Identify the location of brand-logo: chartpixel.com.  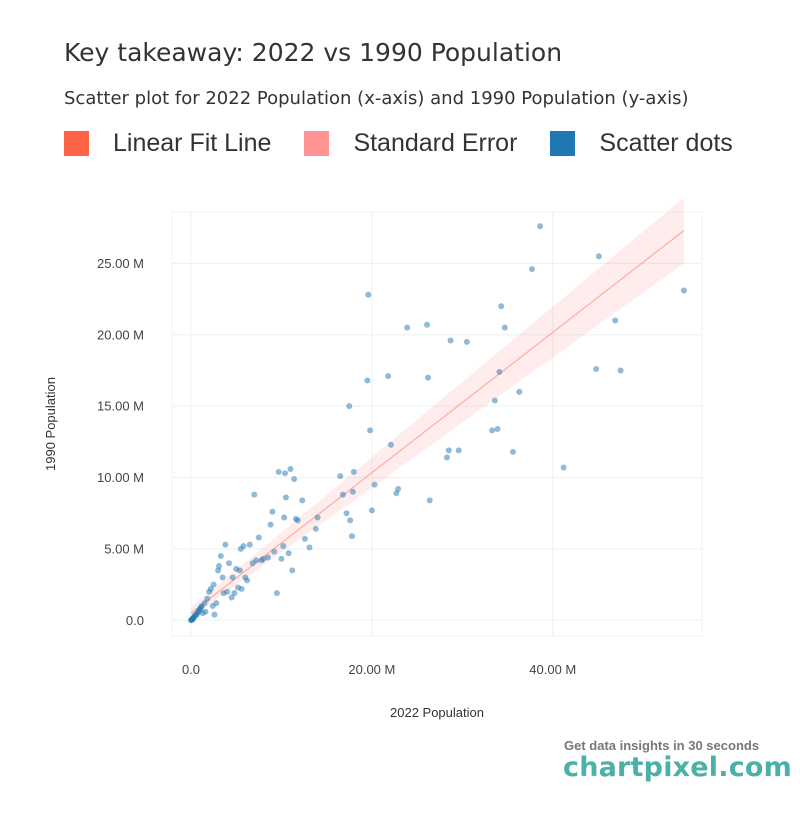
(677, 767).